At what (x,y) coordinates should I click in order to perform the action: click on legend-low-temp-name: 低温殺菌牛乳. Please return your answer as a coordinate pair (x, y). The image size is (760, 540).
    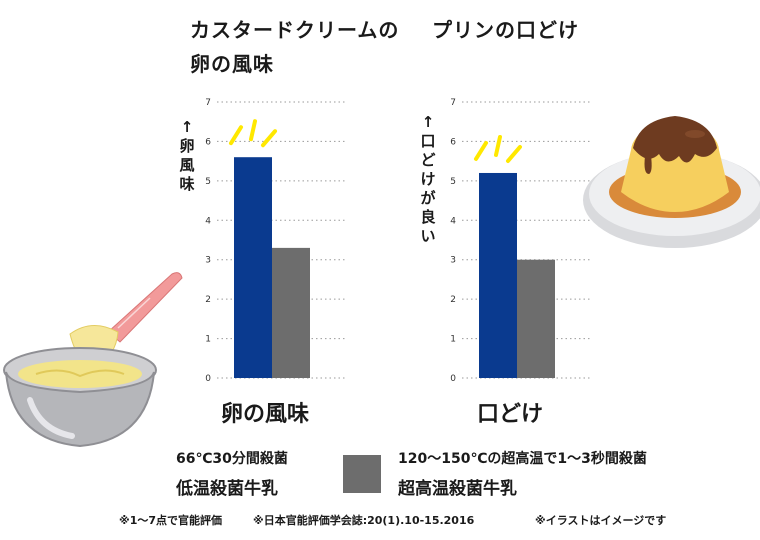
    Looking at the image, I should click on (227, 489).